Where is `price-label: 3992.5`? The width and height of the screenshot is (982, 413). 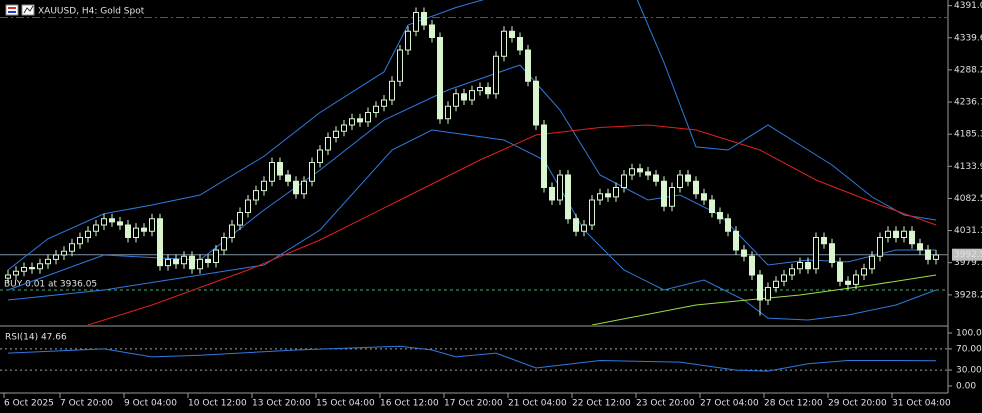 price-label: 3992.5 is located at coordinates (968, 255).